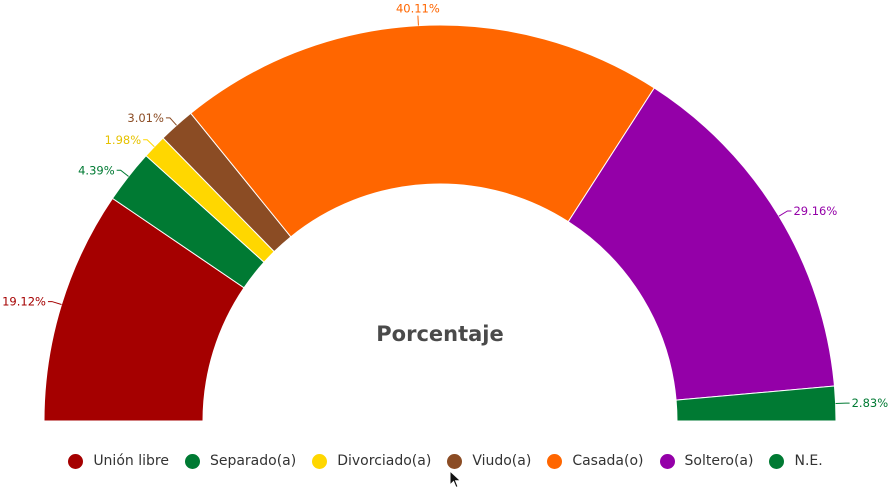 The width and height of the screenshot is (891, 492). Describe the element at coordinates (149, 143) in the screenshot. I see `leader-line-divorciado-a` at that location.